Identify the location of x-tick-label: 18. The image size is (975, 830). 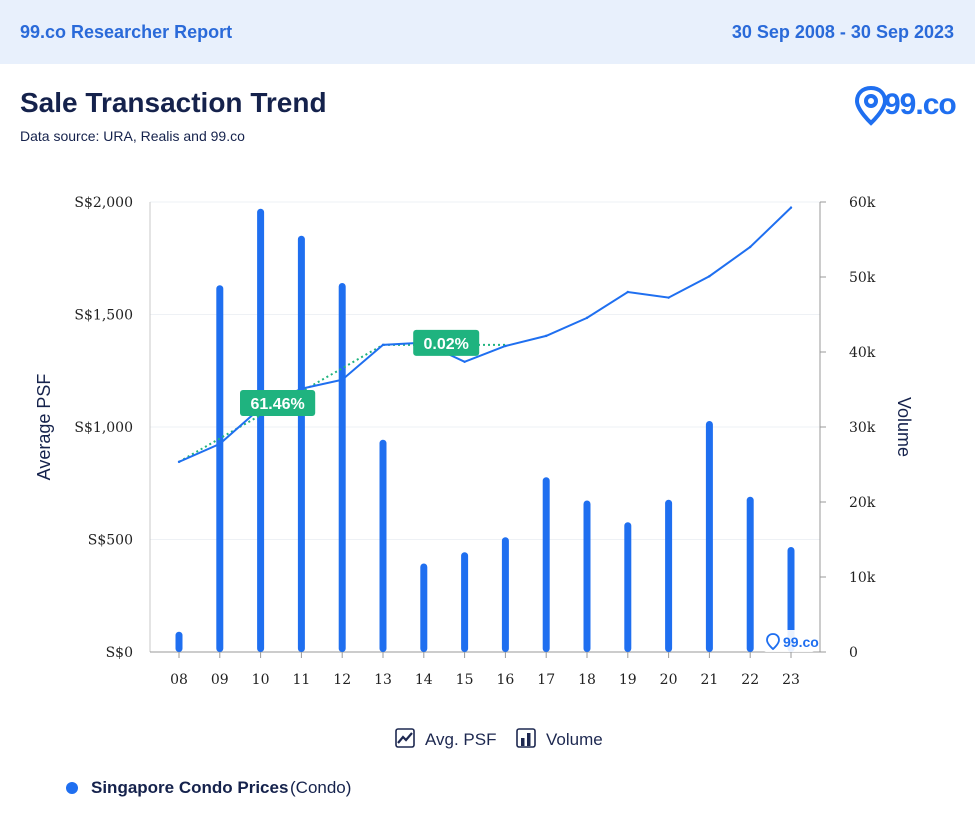
(587, 680).